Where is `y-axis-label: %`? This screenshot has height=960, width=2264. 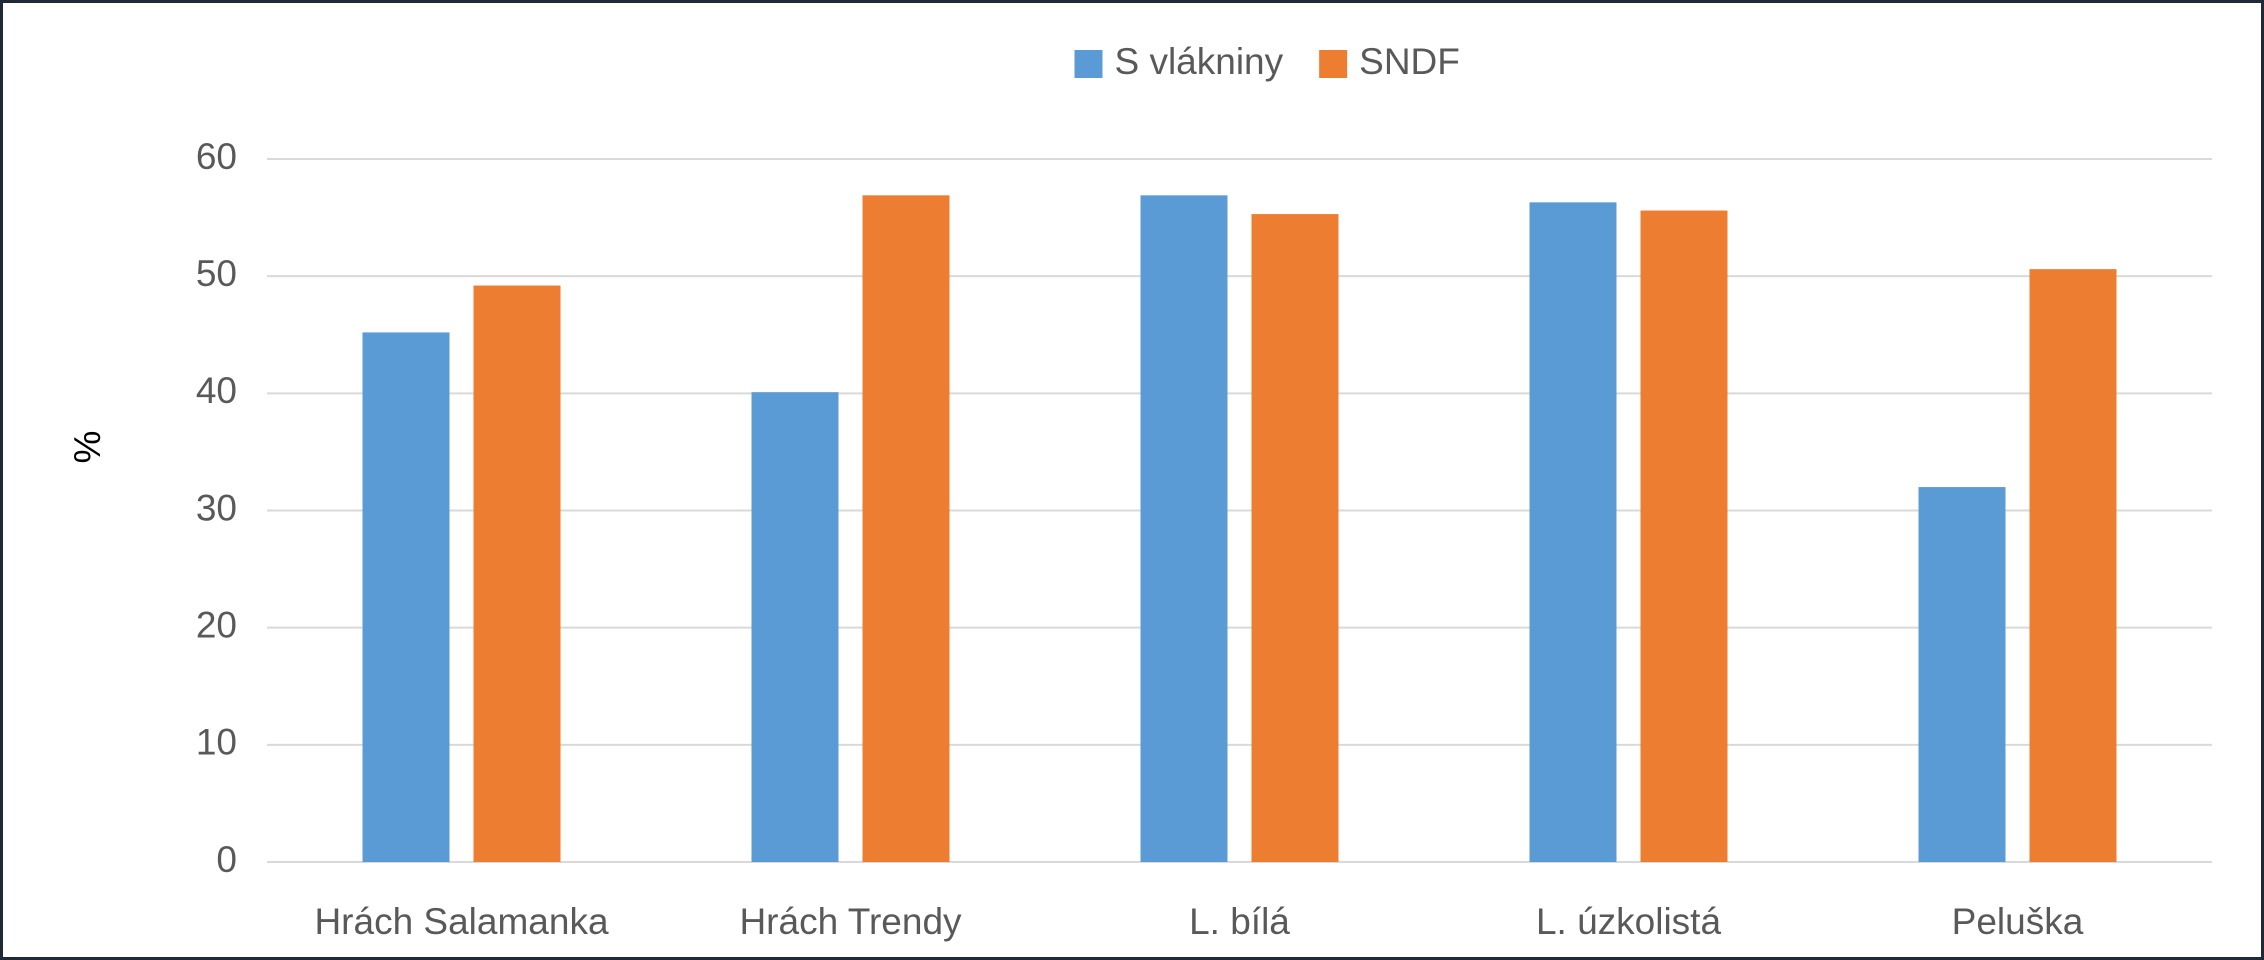 y-axis-label: % is located at coordinates (87, 447).